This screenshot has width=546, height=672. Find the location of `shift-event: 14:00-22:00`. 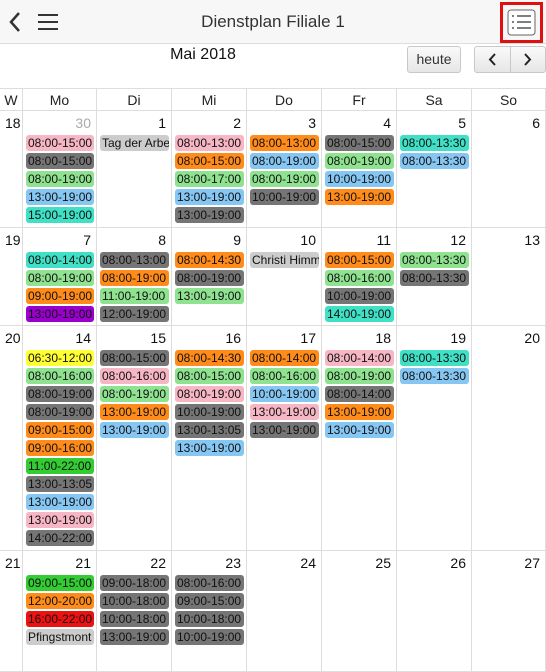

shift-event: 14:00-22:00 is located at coordinates (60, 538).